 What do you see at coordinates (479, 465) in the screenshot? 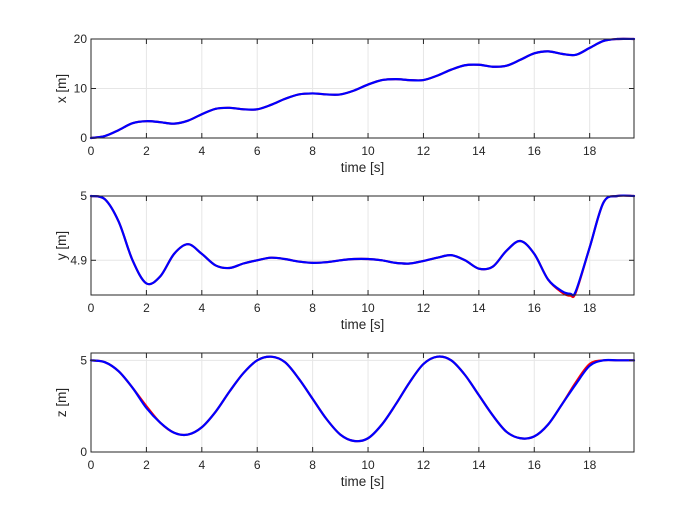
I see `z-x-tick-label: 14` at bounding box center [479, 465].